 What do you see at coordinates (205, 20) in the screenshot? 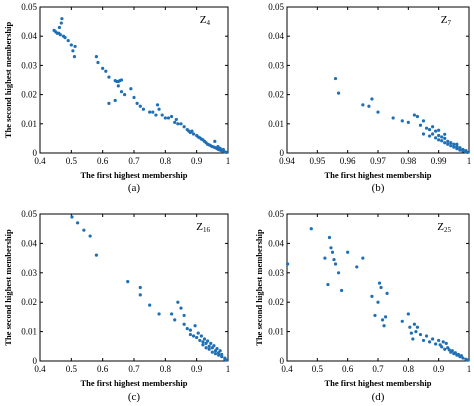
I see `panel-tag: Z4` at bounding box center [205, 20].